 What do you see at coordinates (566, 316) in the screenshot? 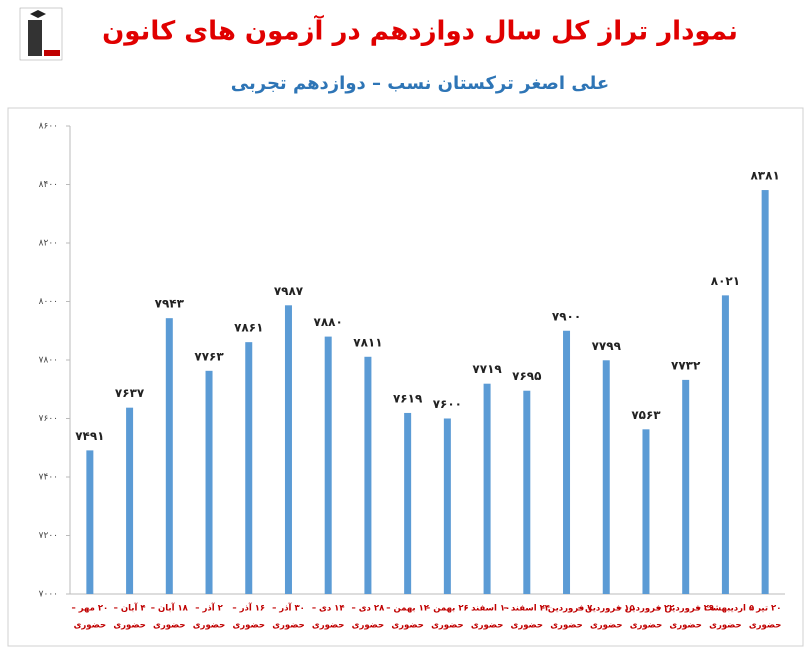
I see `data-label: ۷۹۰۰` at bounding box center [566, 316].